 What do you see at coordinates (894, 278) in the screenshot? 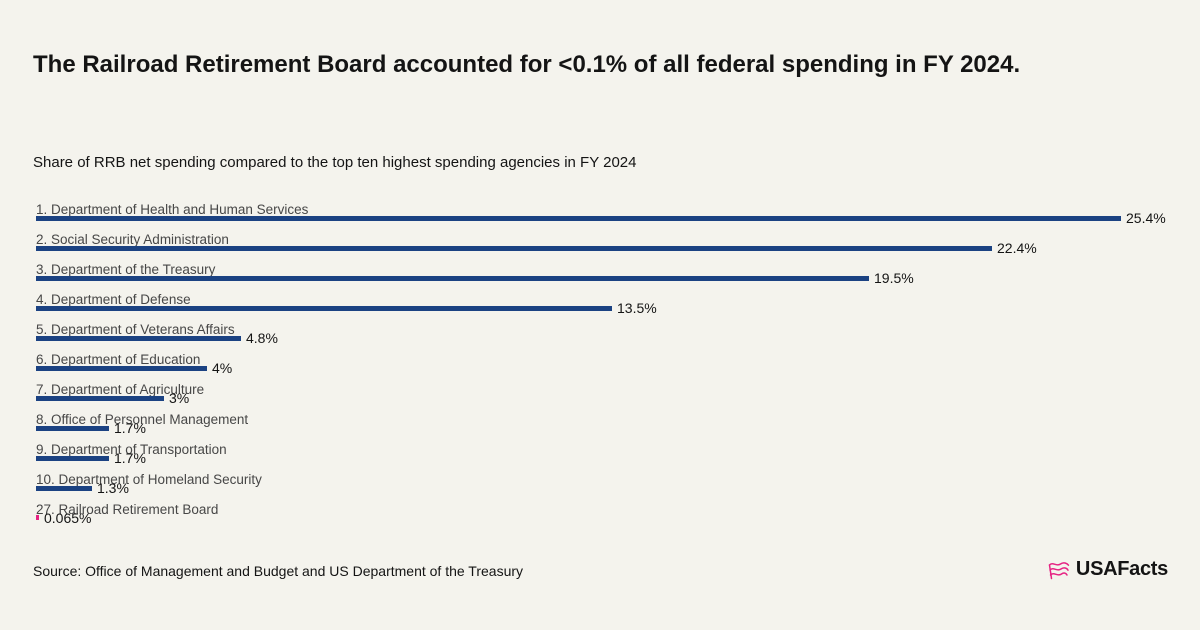
I see `bar-value-label: 19.5%` at bounding box center [894, 278].